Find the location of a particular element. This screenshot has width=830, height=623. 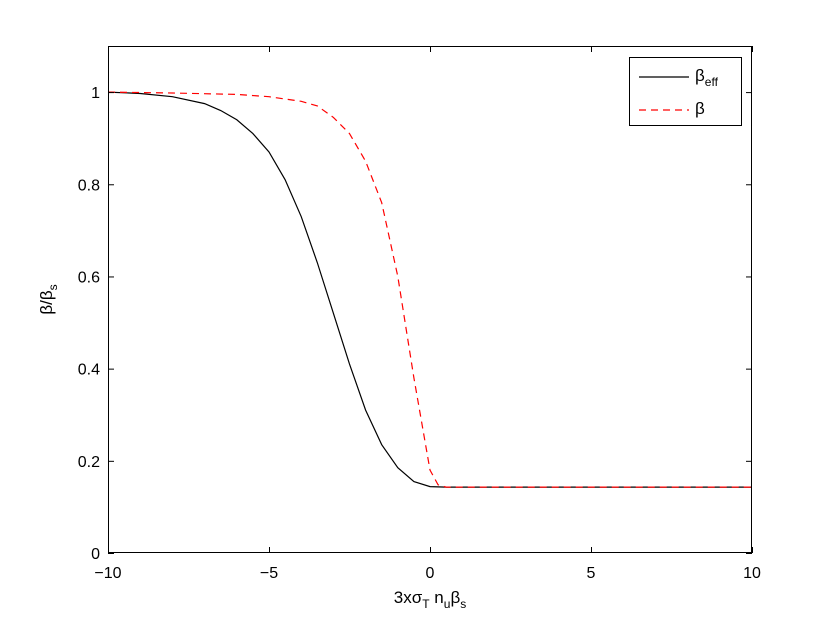

legend: βeff β is located at coordinates (685, 91).